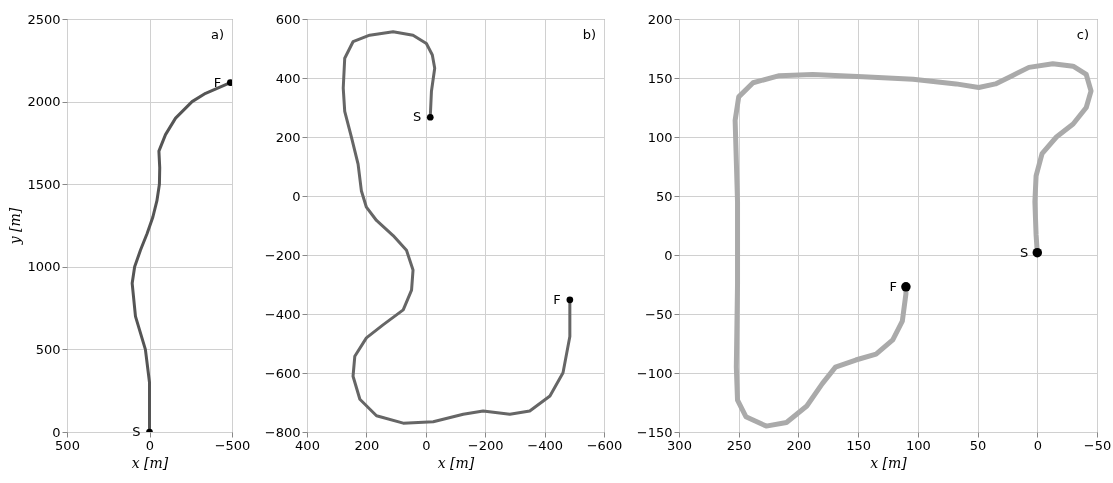 The width and height of the screenshot is (1113, 483). Describe the element at coordinates (1082, 34) in the screenshot. I see `annotation: c)` at that location.